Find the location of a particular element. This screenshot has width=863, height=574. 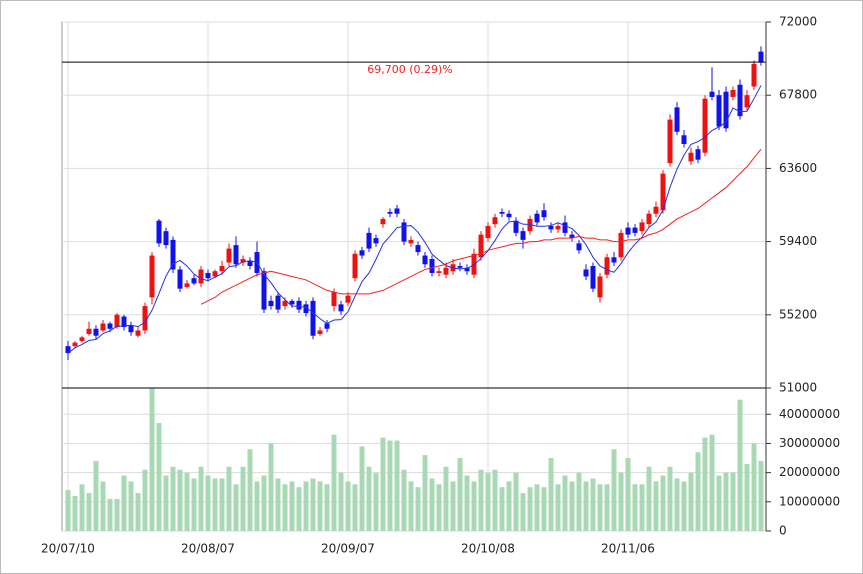

y-tick-label: 55200 is located at coordinates (798, 314).